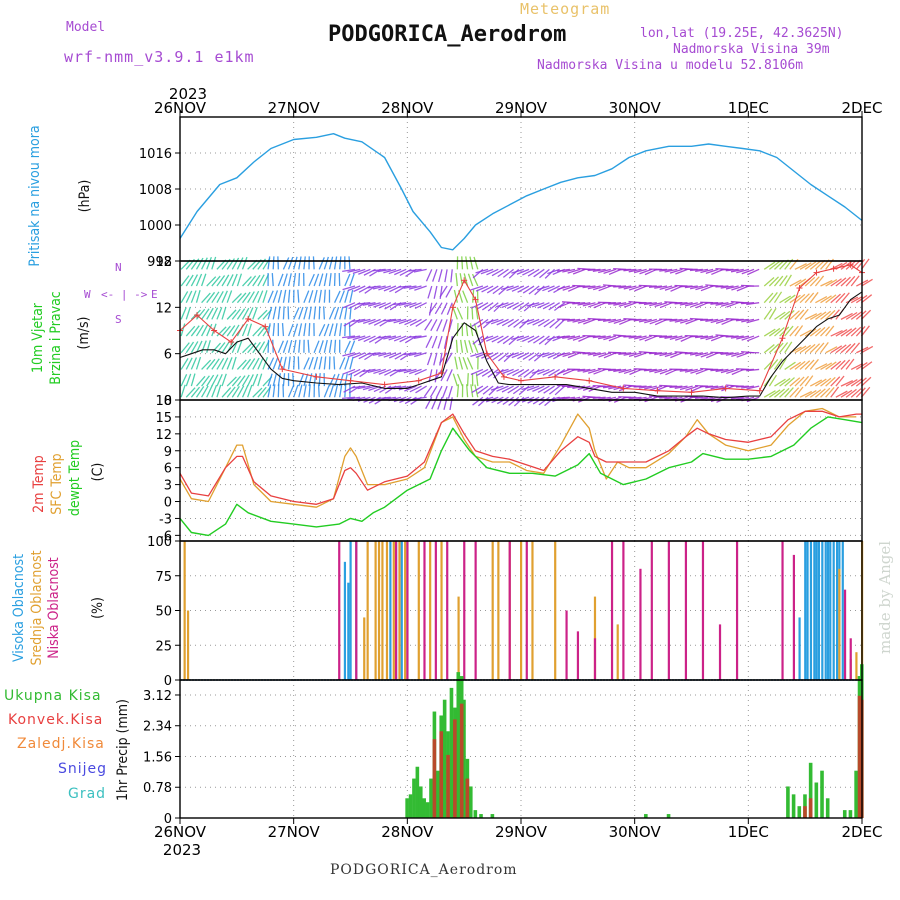 This screenshot has height=900, width=900. What do you see at coordinates (163, 401) in the screenshot?
I see `y-tick-label: 18` at bounding box center [163, 401].